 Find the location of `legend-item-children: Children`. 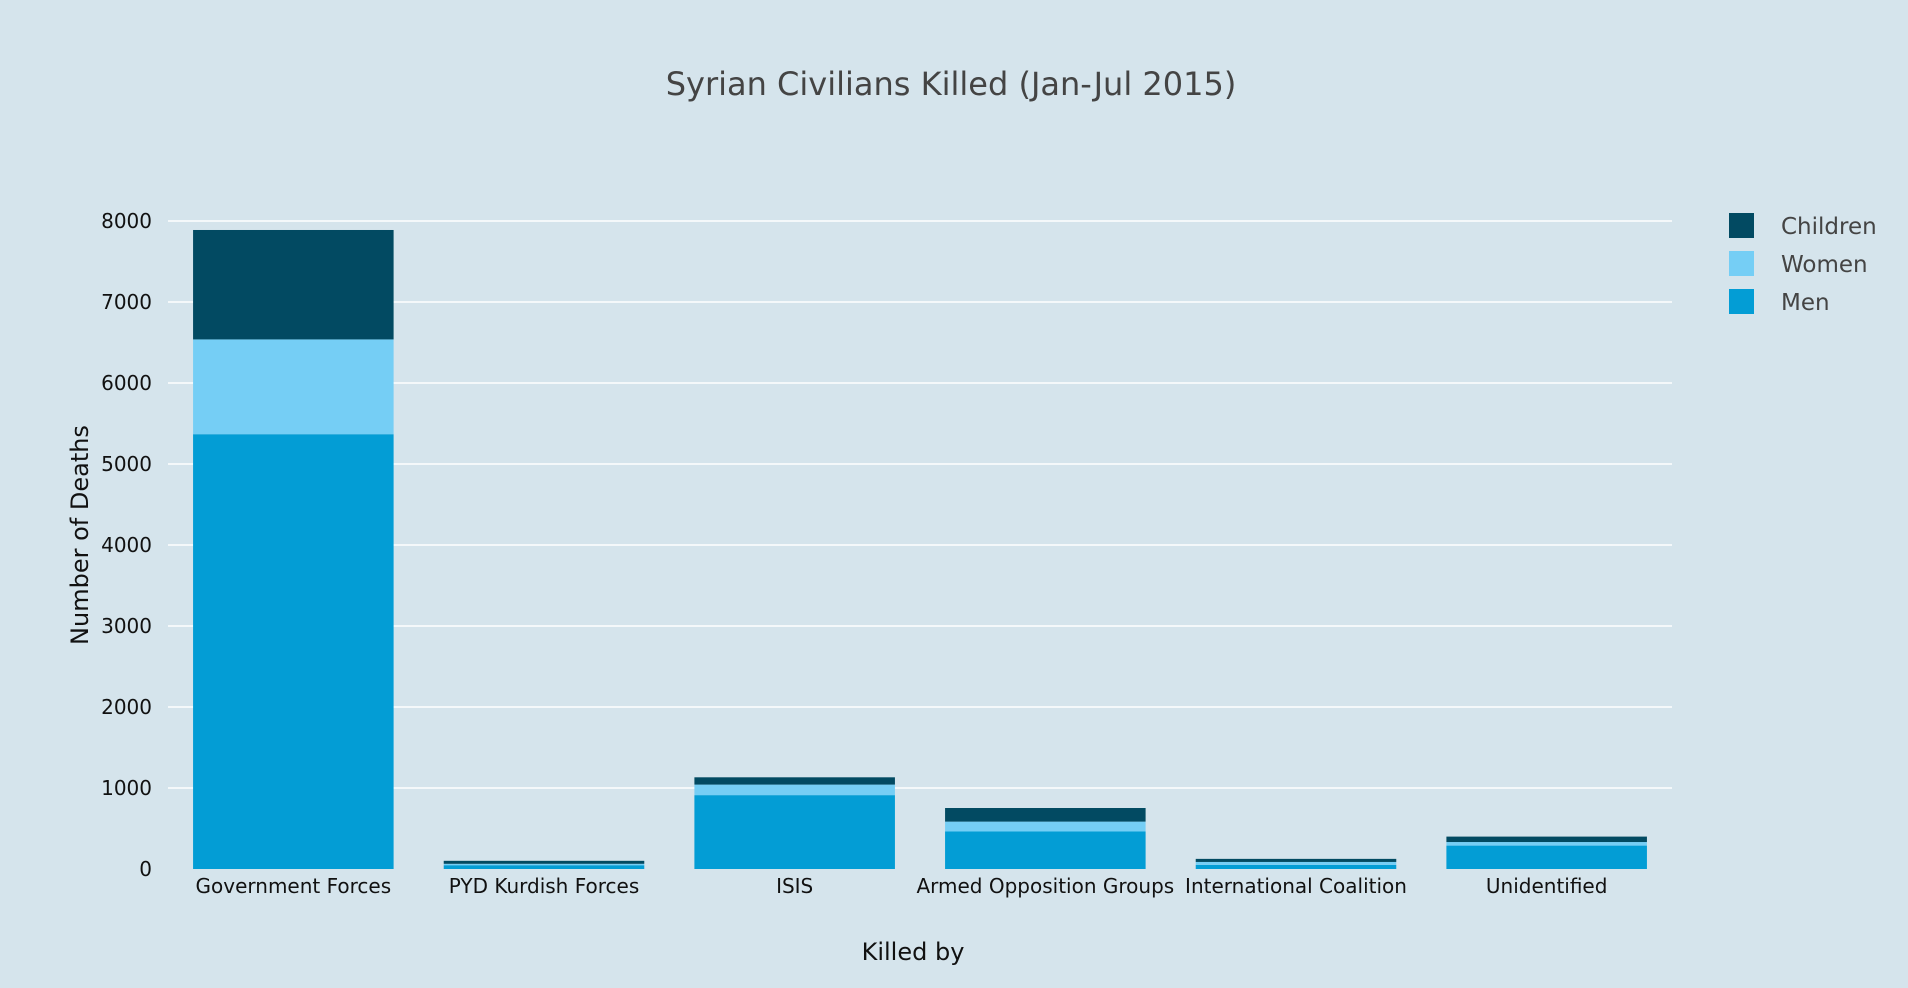

legend-item-children: Children is located at coordinates (1803, 226).